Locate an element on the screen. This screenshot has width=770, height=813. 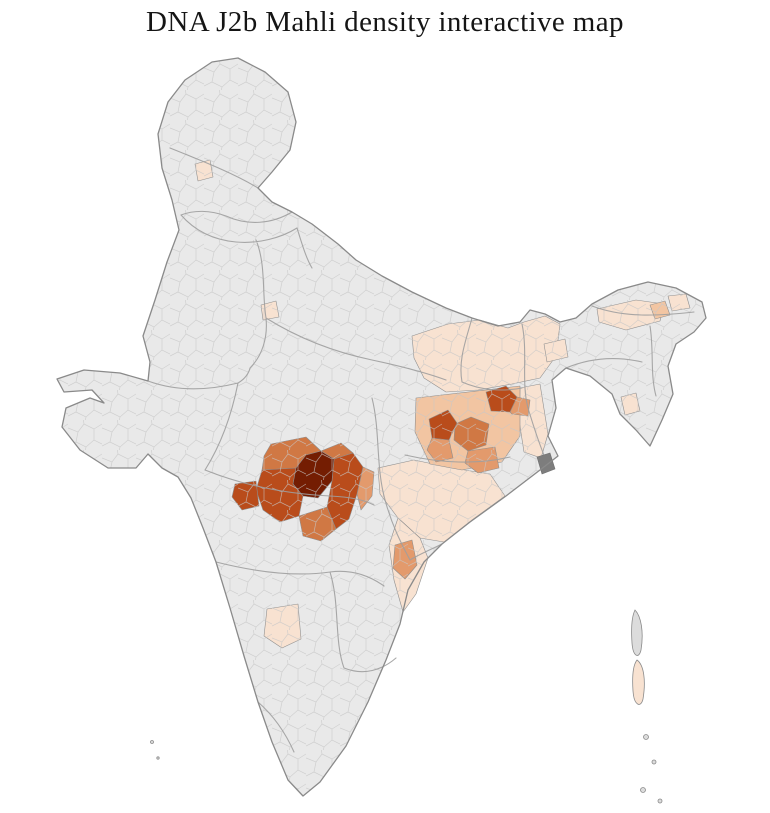
page-title: DNA J2b Mahli density interactive map is located at coordinates (385, 22).